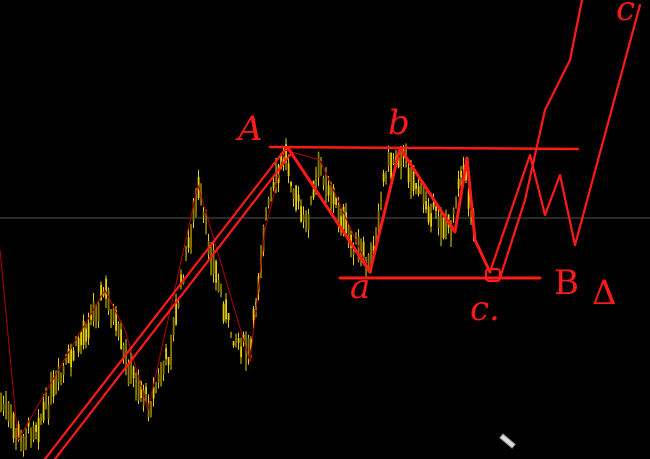 This screenshot has height=459, width=650. What do you see at coordinates (626, 14) in the screenshot?
I see `label-c: c` at bounding box center [626, 14].